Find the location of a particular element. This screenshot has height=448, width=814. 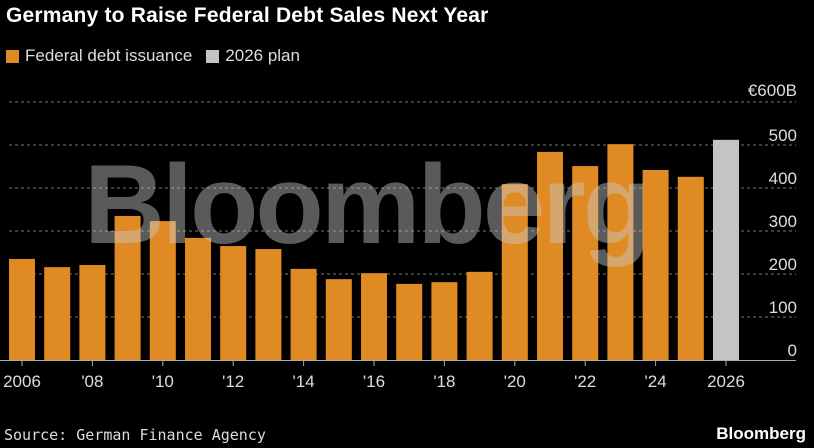

x-tick-label: '24 is located at coordinates (656, 381).